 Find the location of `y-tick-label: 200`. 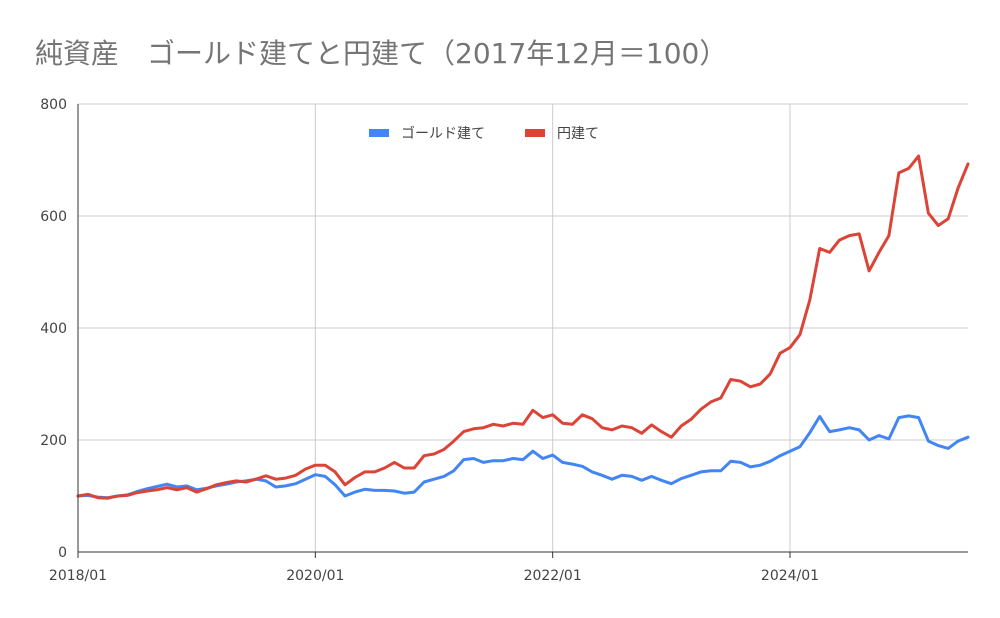

y-tick-label: 200 is located at coordinates (53, 441).